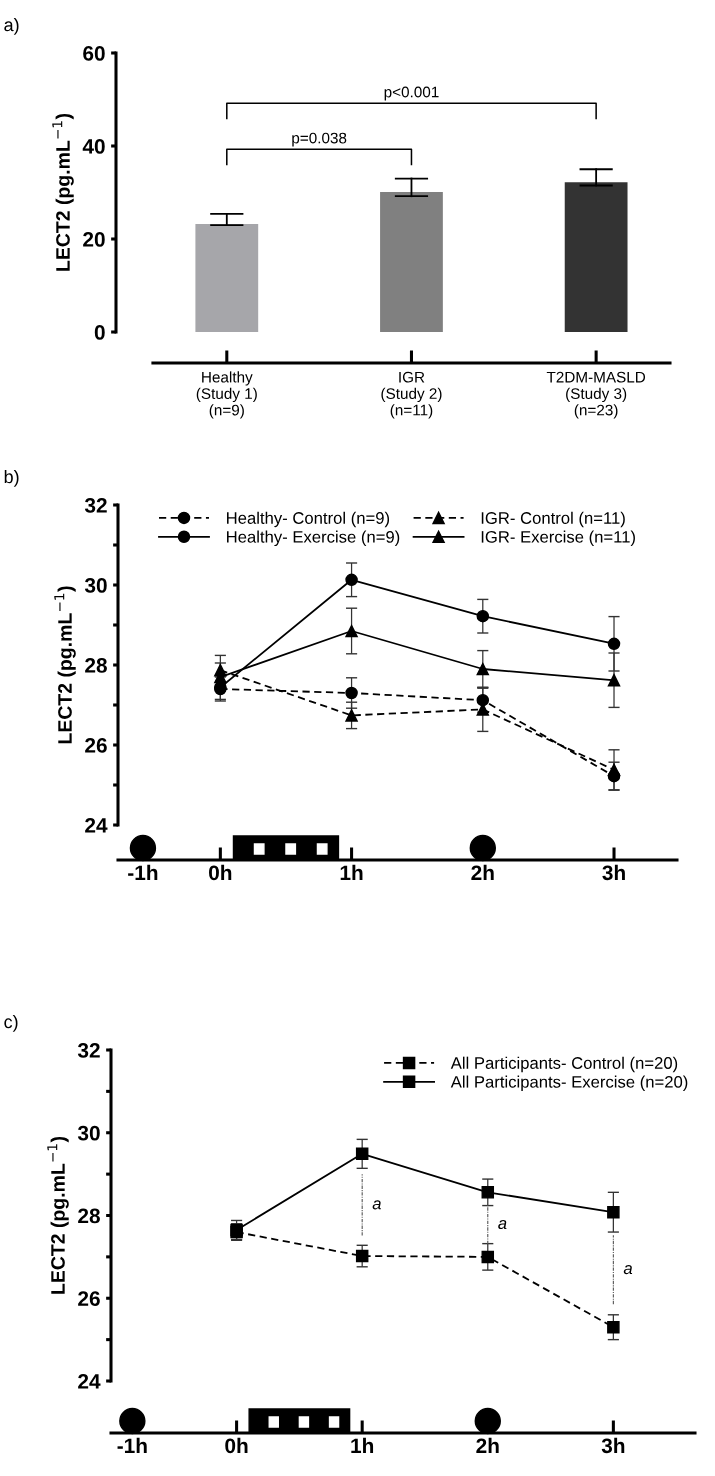 The width and height of the screenshot is (715, 1476). I want to click on y-tick-label: 60, so click(94, 53).